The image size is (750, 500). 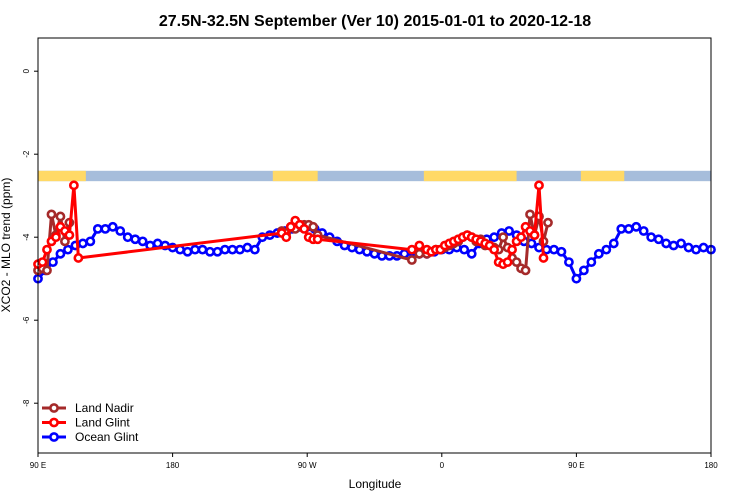 What do you see at coordinates (54, 408) in the screenshot?
I see `legend-marker-land-nadir` at bounding box center [54, 408].